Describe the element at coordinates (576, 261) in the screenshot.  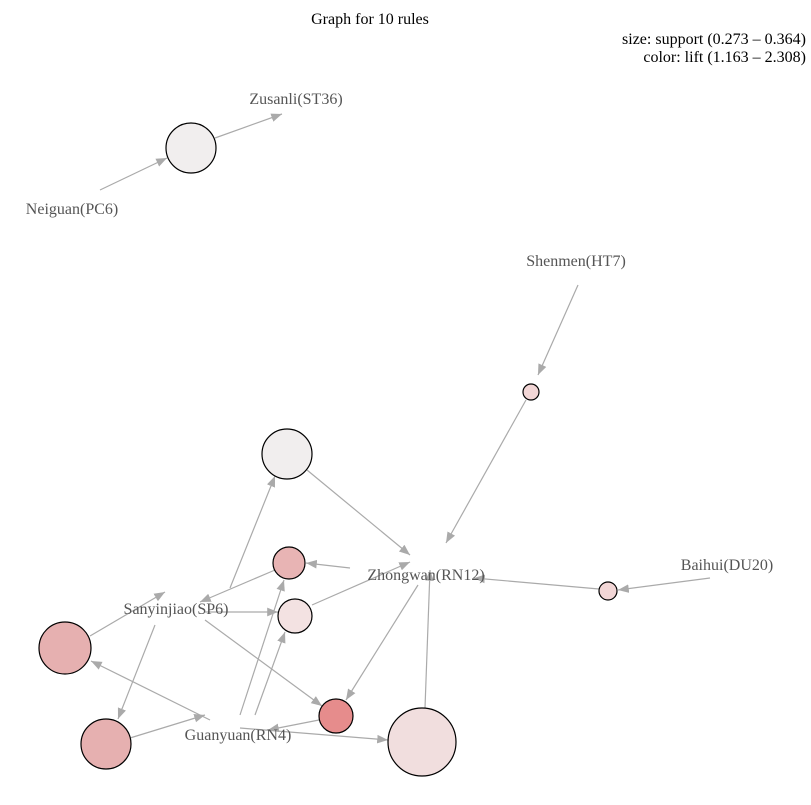
I see `item-label: Shenmen(HT7)` at that location.